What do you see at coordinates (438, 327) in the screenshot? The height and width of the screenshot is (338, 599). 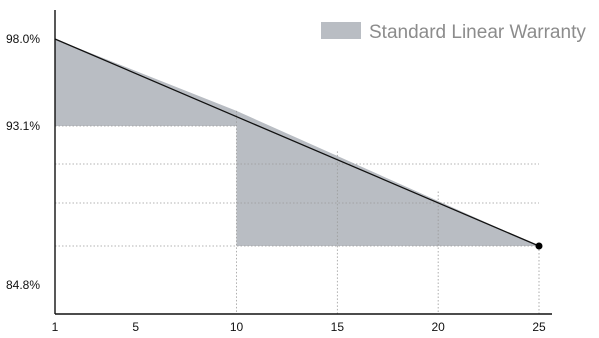 I see `x-tick-label: 20` at bounding box center [438, 327].